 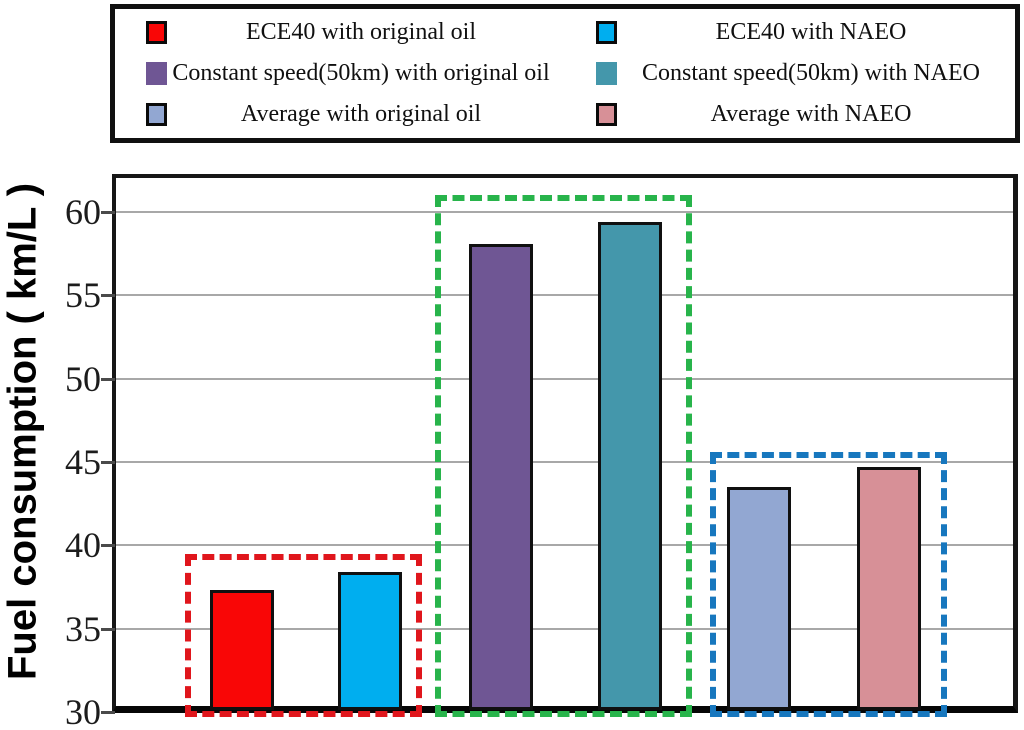 I want to click on legend-label: Constant speed(50km) with original oil, so click(x=361, y=73).